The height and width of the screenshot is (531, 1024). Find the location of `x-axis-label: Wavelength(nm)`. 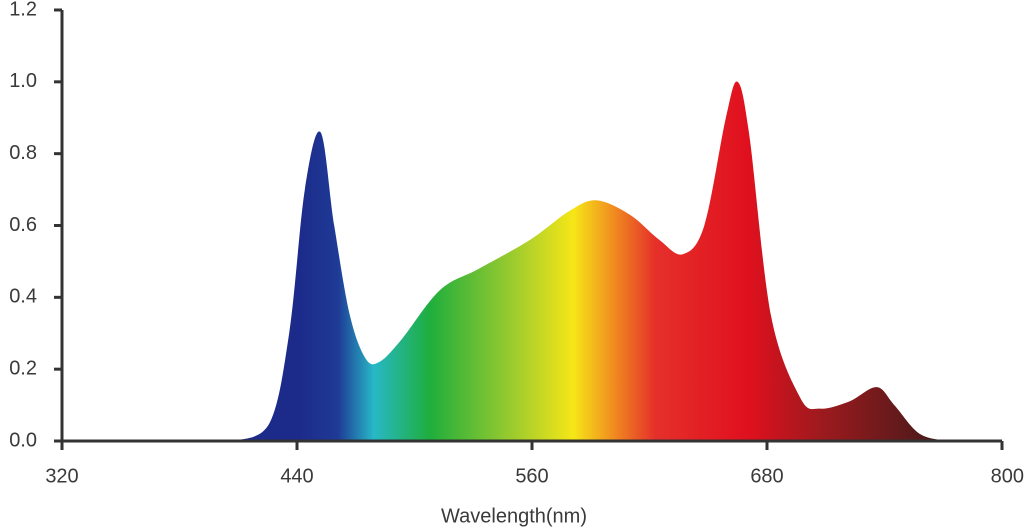

x-axis-label: Wavelength(nm) is located at coordinates (514, 516).